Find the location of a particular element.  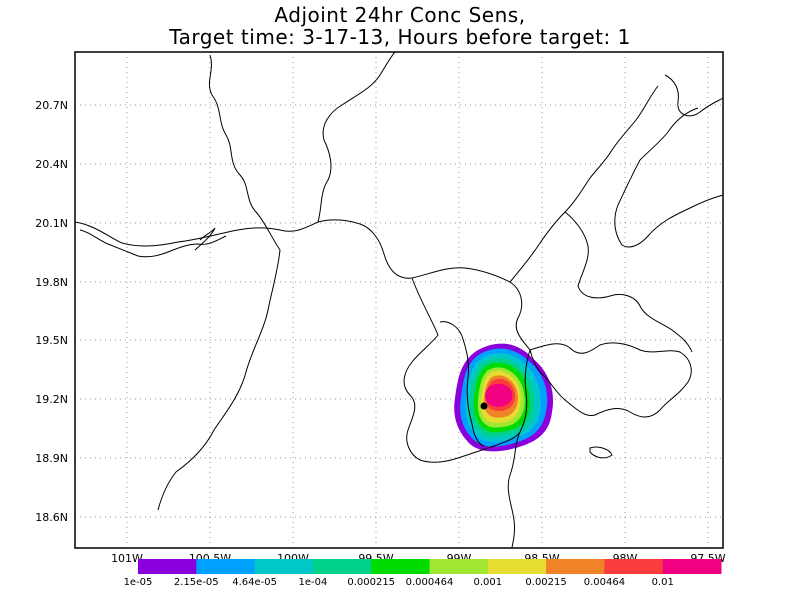

color-scale-label: 0.000215 is located at coordinates (371, 582).